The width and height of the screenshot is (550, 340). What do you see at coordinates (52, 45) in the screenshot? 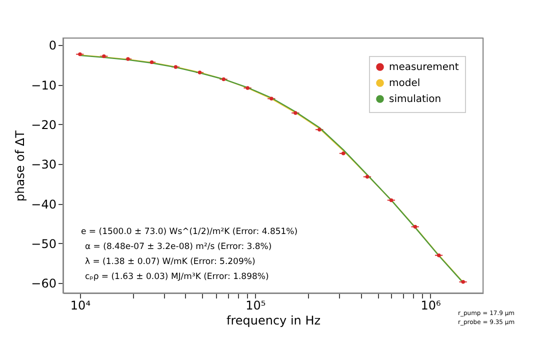
I see `y-tick-label: 0` at bounding box center [52, 45].